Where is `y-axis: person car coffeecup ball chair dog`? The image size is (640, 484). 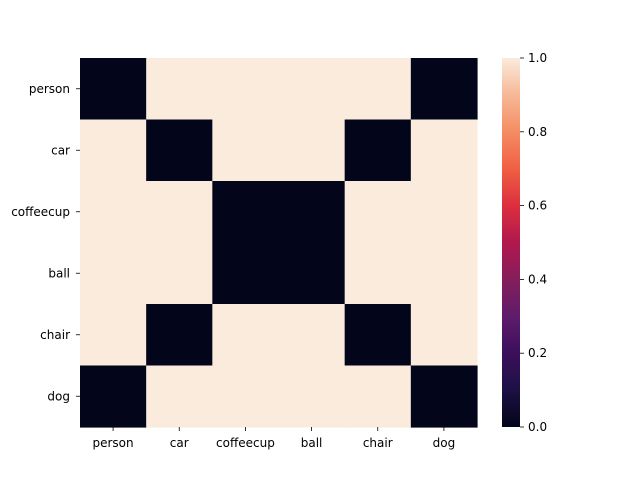
y-axis: person car coffeecup ball chair dog is located at coordinates (45, 242).